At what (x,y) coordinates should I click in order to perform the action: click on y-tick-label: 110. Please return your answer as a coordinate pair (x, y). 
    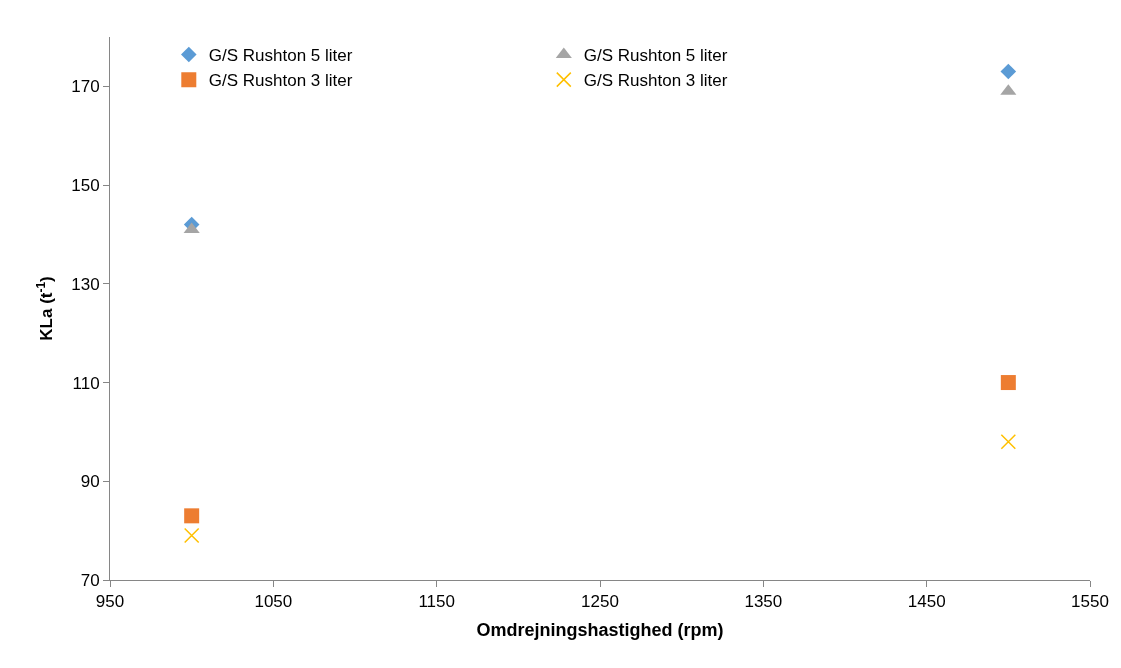
    Looking at the image, I should click on (86, 383).